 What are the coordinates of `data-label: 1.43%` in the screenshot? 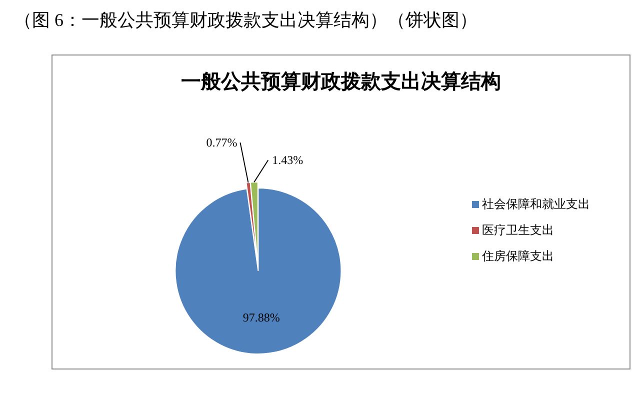 It's located at (288, 160).